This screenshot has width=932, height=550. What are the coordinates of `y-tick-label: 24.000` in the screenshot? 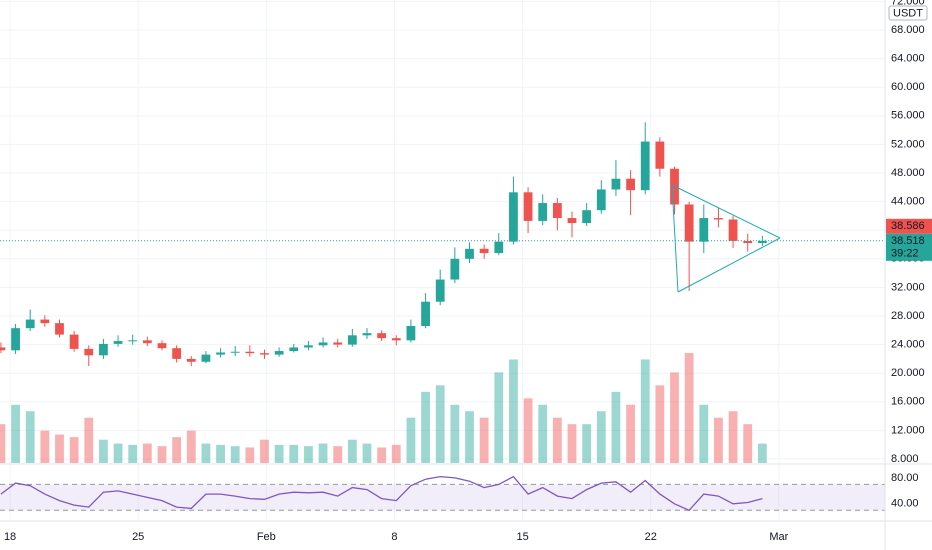 It's located at (908, 345).